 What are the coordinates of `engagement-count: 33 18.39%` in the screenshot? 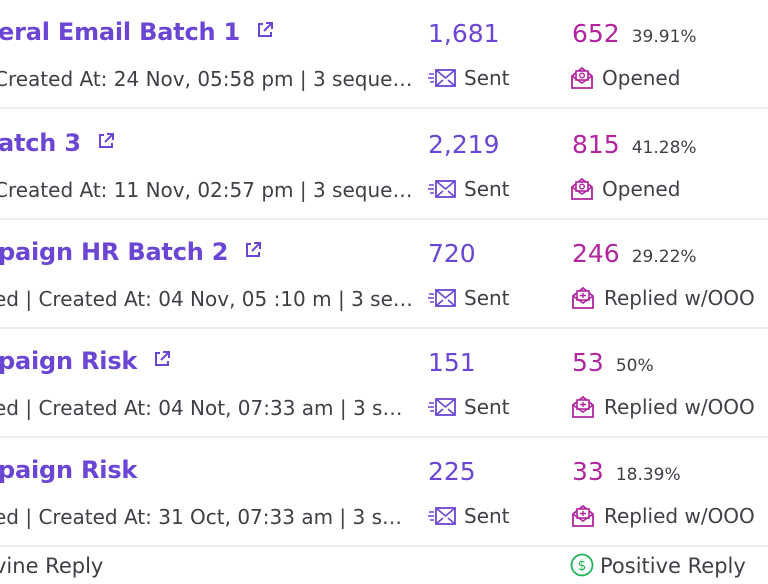 It's located at (626, 471).